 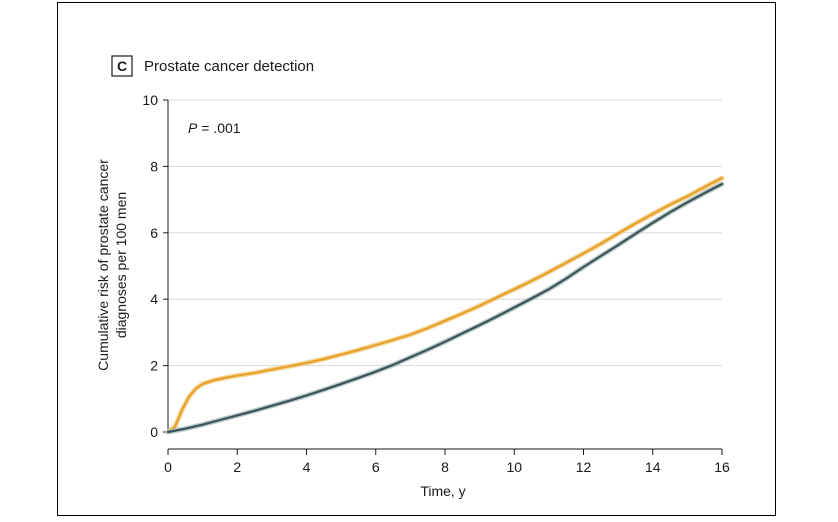 What do you see at coordinates (154, 366) in the screenshot?
I see `y-tick-label: 2` at bounding box center [154, 366].